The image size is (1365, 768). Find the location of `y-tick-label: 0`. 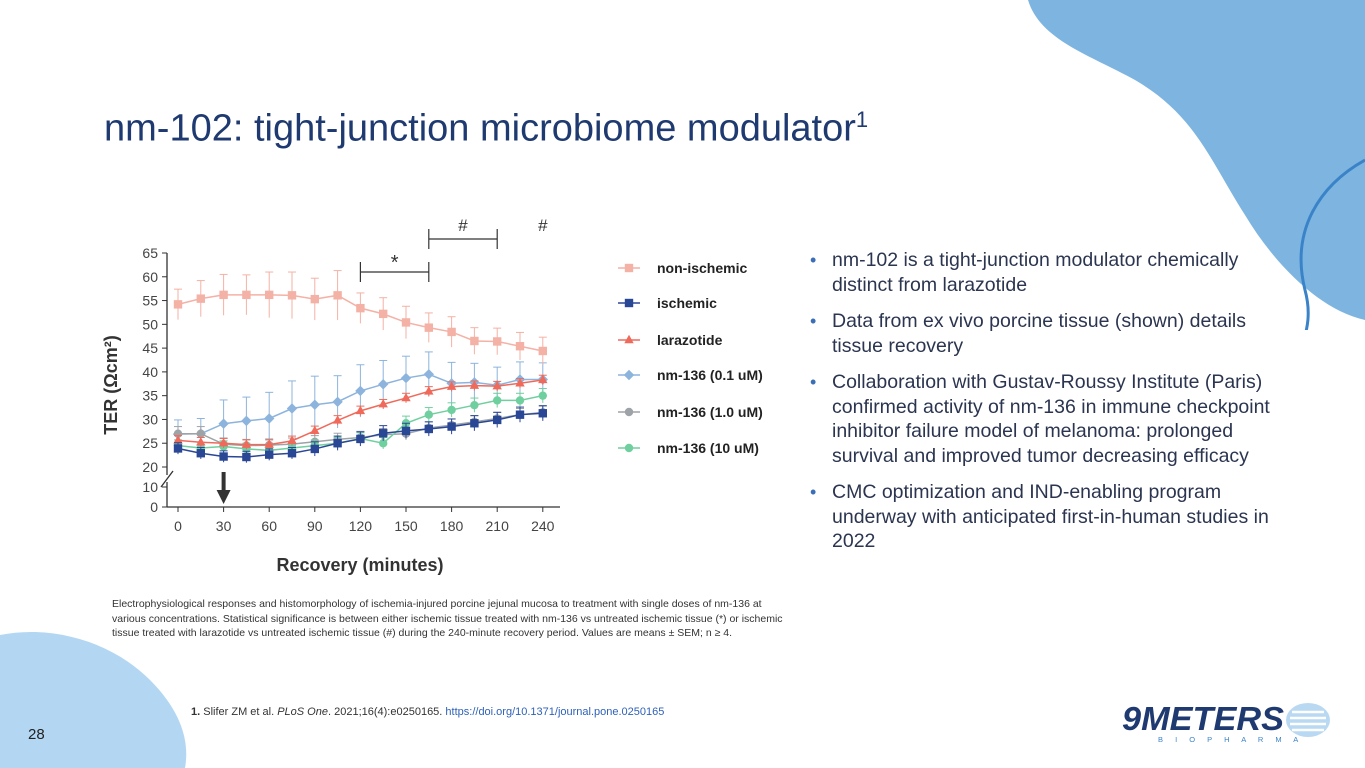

y-tick-label: 0 is located at coordinates (154, 507).